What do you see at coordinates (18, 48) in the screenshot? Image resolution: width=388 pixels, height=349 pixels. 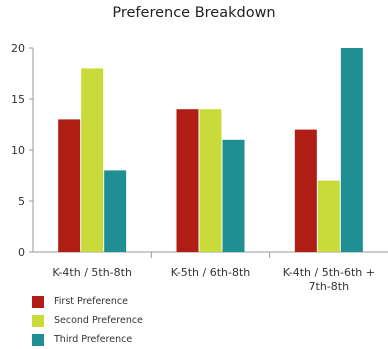 I see `y-tick-label: 20` at bounding box center [18, 48].